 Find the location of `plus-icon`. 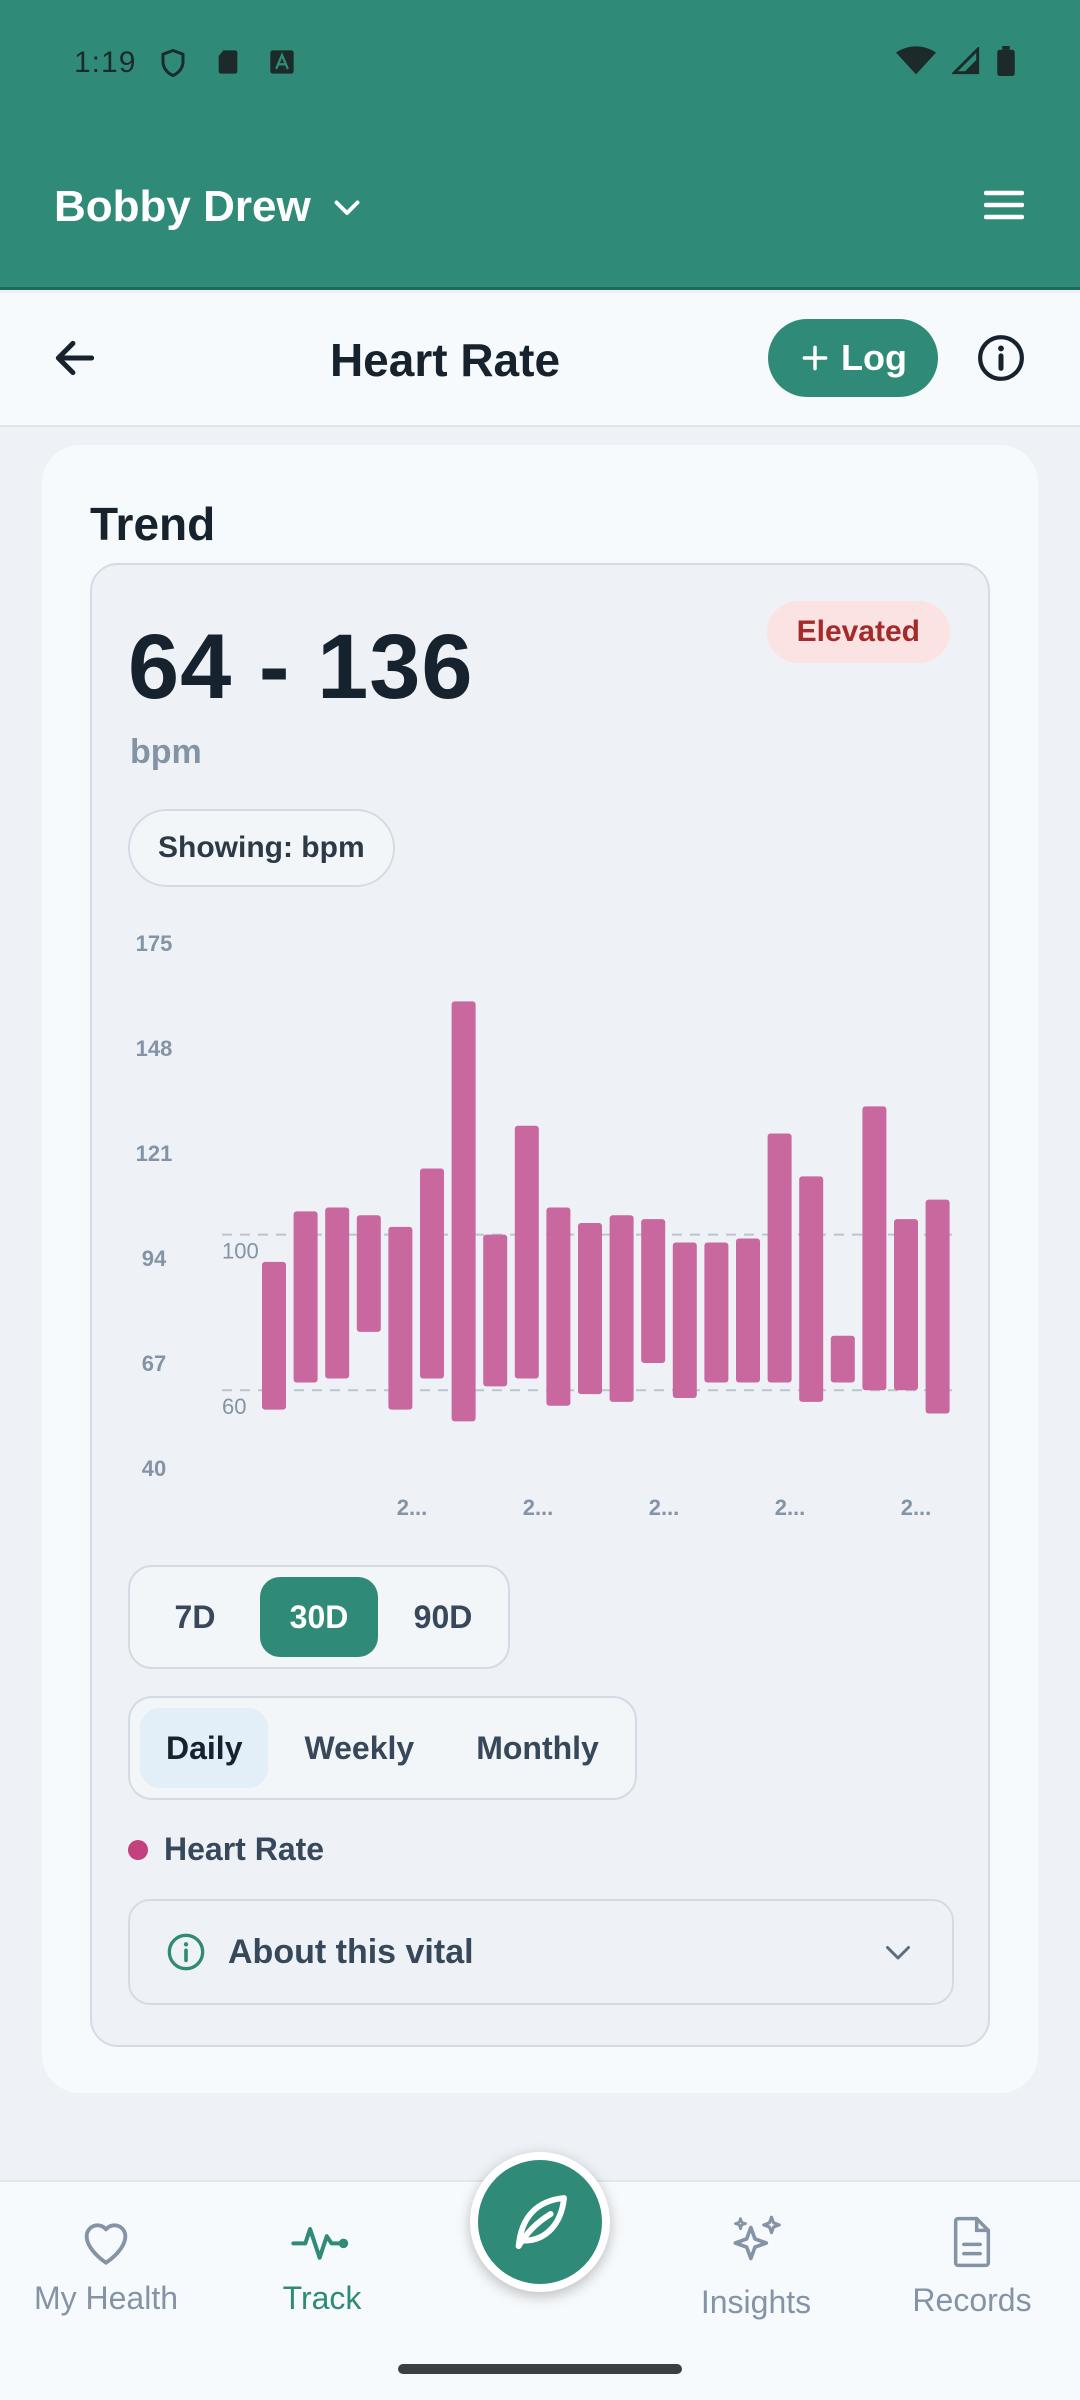

plus-icon is located at coordinates (815, 358).